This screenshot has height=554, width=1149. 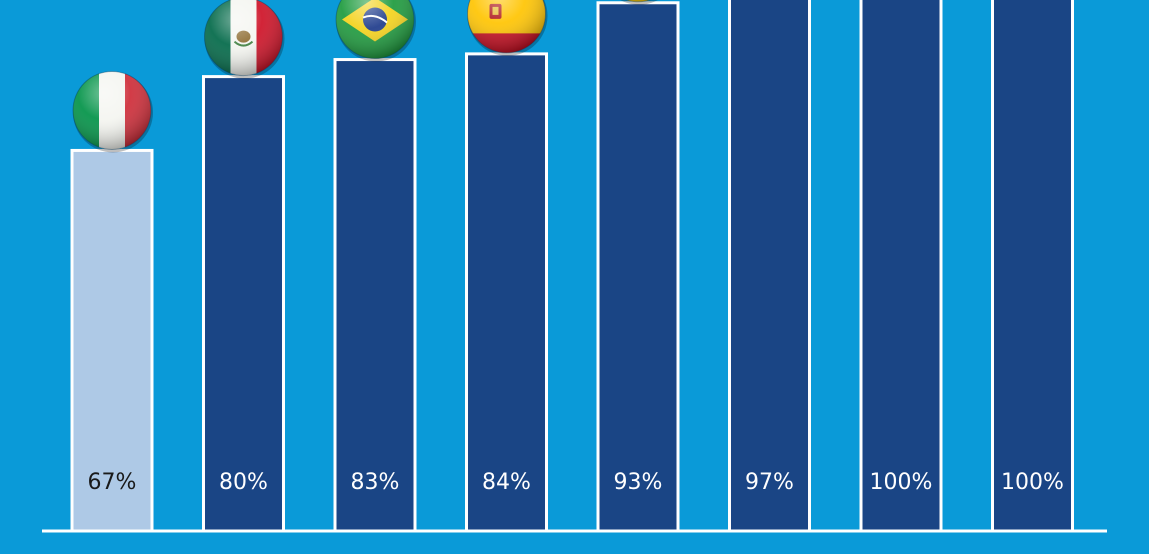 What do you see at coordinates (769, 482) in the screenshot?
I see `bar-value-label: 97%` at bounding box center [769, 482].